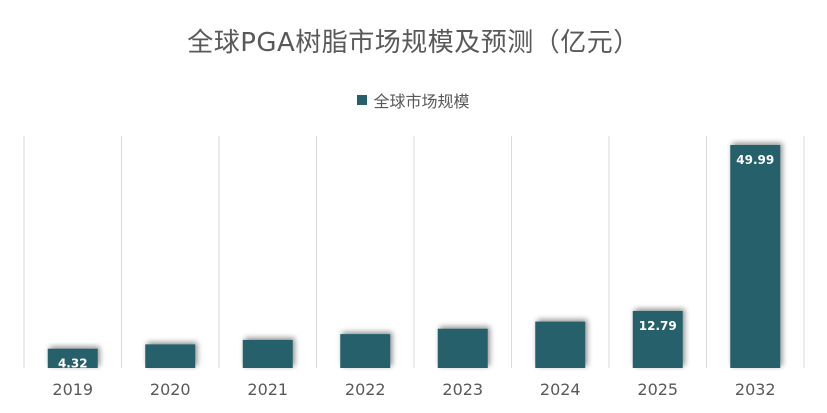 Image resolution: width=827 pixels, height=413 pixels. Describe the element at coordinates (658, 326) in the screenshot. I see `data-label-2025: 12.79` at that location.